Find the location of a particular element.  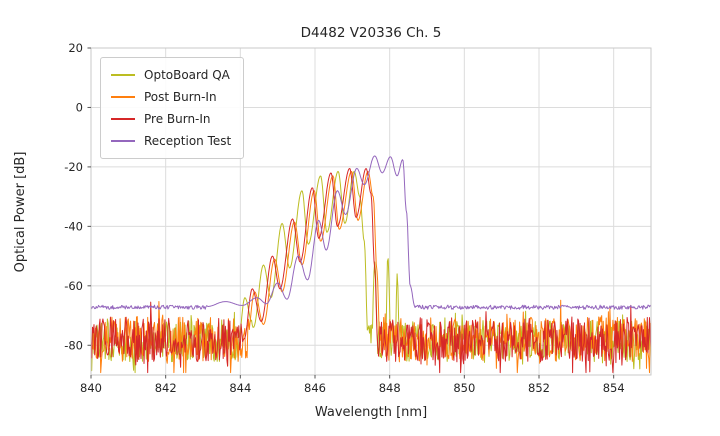

legend-label: Post Burn-In is located at coordinates (180, 97).